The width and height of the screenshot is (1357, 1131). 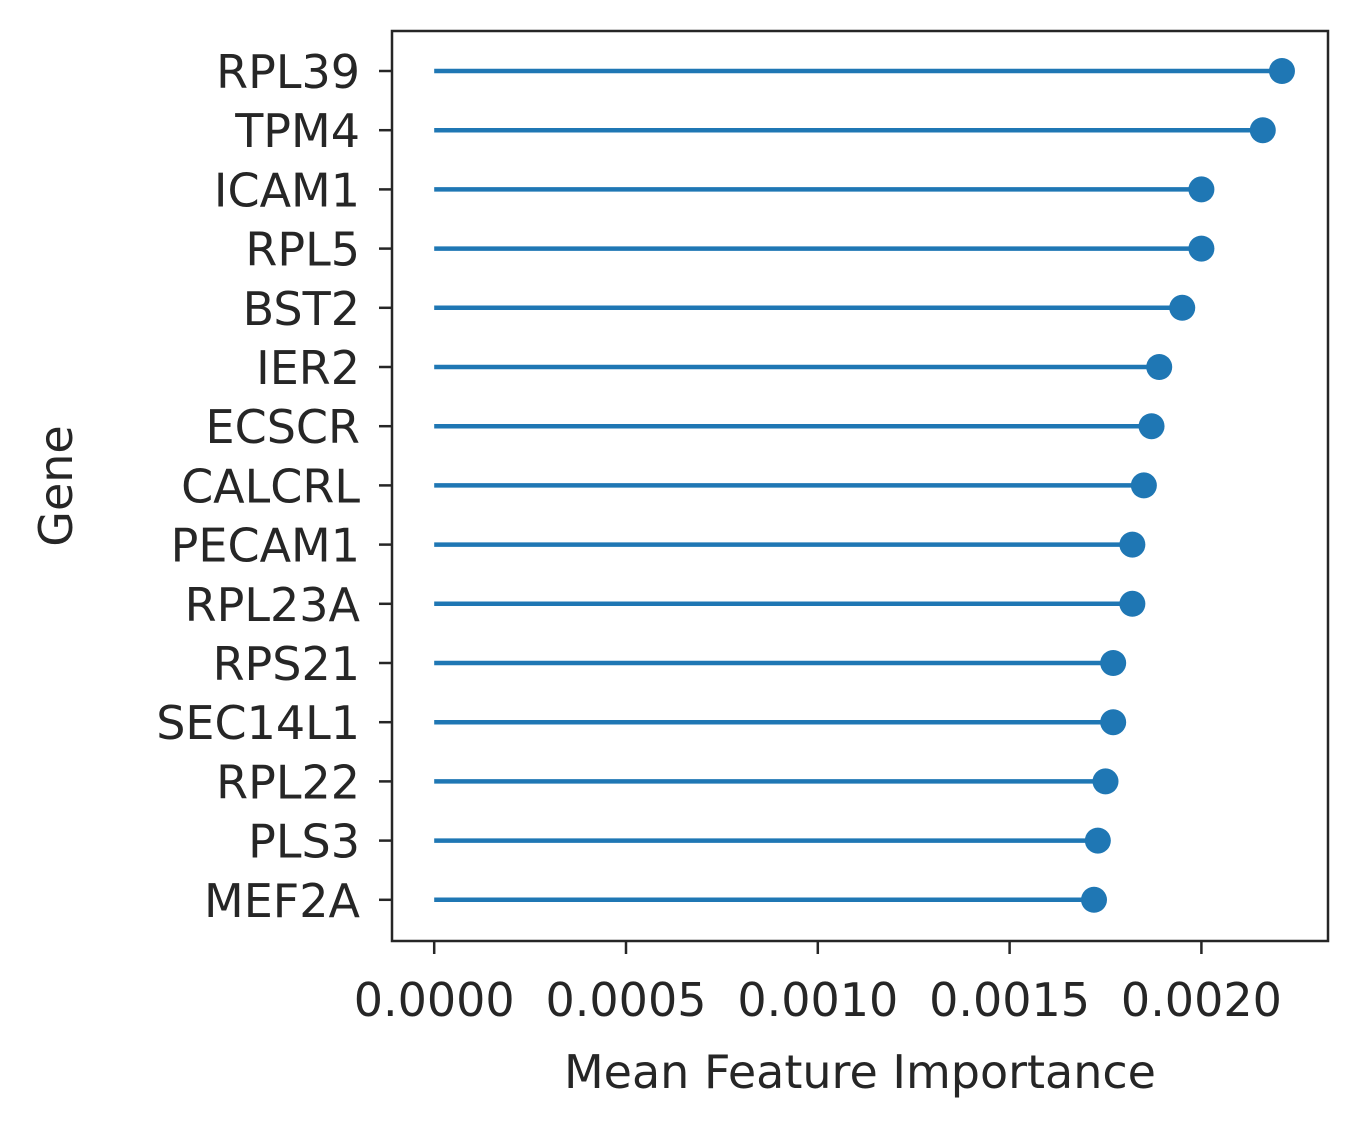 What do you see at coordinates (258, 723) in the screenshot?
I see `y-tick-label: SEC14L1` at bounding box center [258, 723].